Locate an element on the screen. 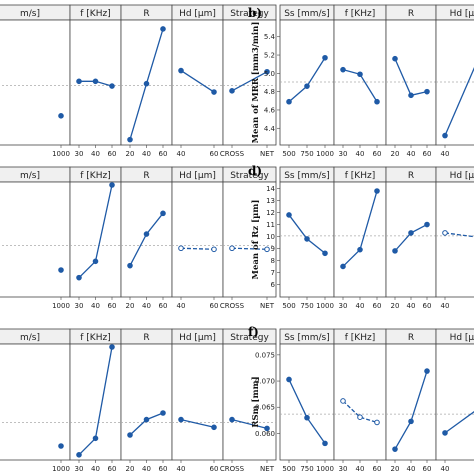  x-tick-label: NET is located at coordinates (267, 306).